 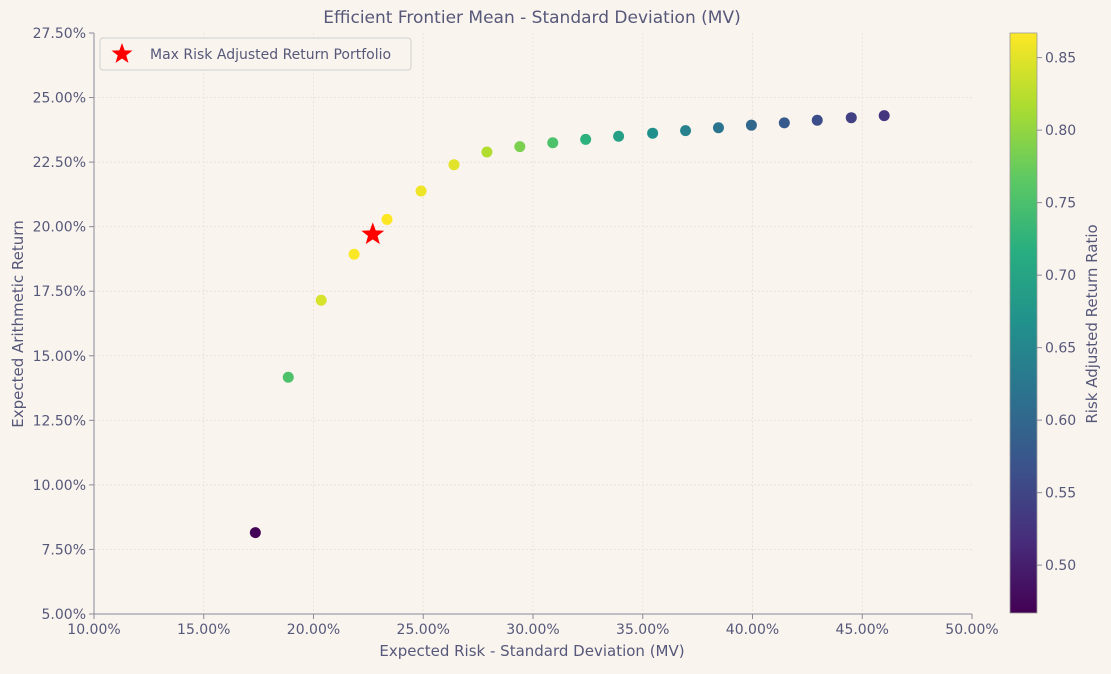 What do you see at coordinates (64, 615) in the screenshot?
I see `y-tick-label: 5.00%` at bounding box center [64, 615].